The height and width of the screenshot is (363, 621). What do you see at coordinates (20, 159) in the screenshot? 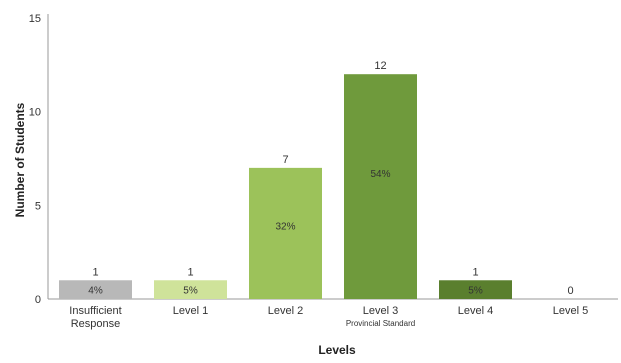
I see `y-axis-title: Number of Students` at bounding box center [20, 159].